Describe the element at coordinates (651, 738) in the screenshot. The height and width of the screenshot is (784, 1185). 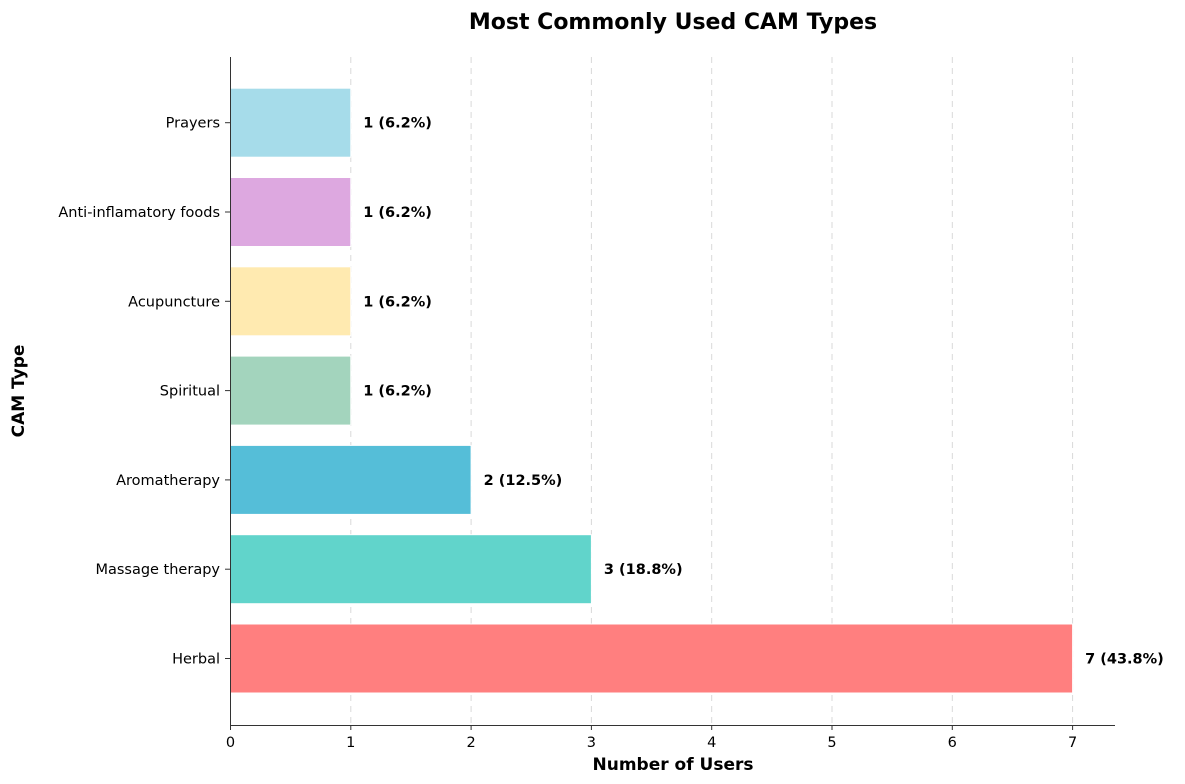
I see `x-ticks: 0 1 2 3 4 5 6 7` at that location.